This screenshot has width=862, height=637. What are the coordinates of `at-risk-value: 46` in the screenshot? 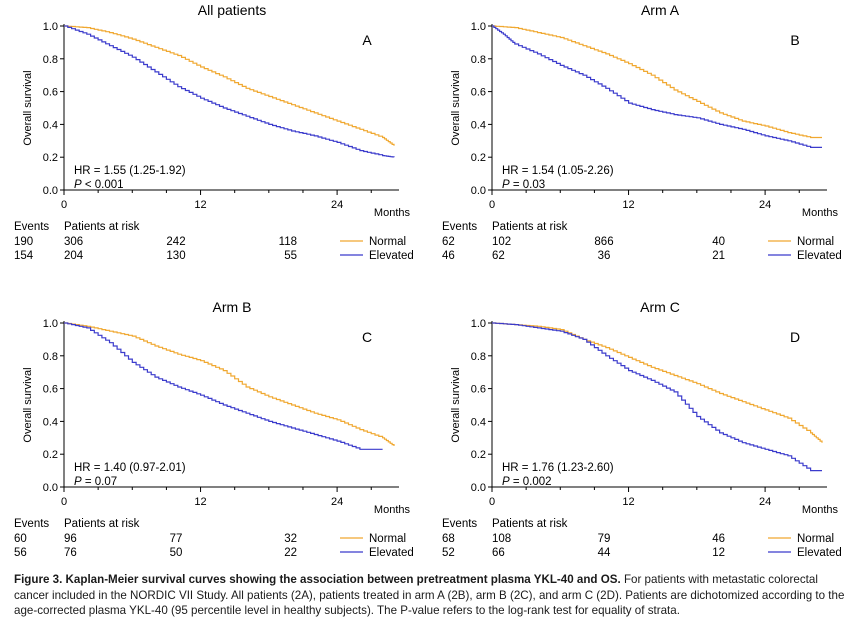 It's located at (718, 539).